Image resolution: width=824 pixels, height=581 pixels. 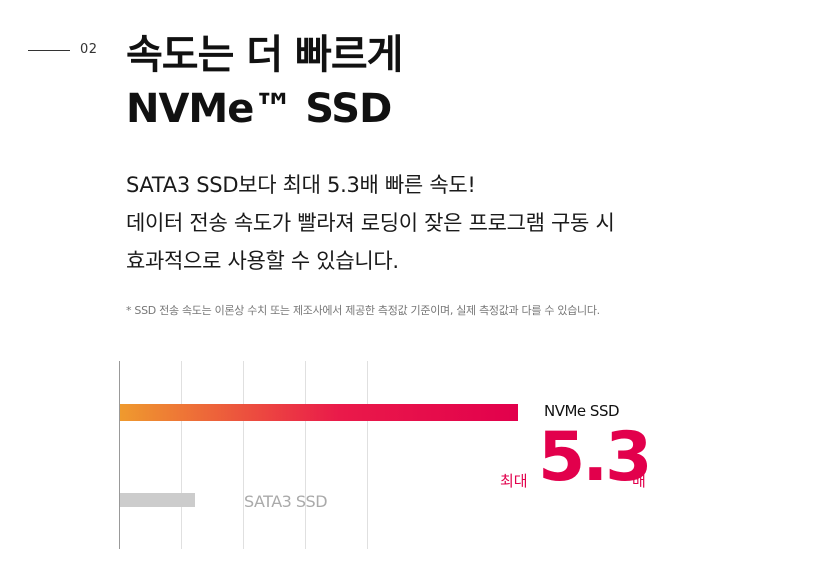 I want to click on headline-line-1: 속도는 더 빠르게, so click(x=264, y=55).